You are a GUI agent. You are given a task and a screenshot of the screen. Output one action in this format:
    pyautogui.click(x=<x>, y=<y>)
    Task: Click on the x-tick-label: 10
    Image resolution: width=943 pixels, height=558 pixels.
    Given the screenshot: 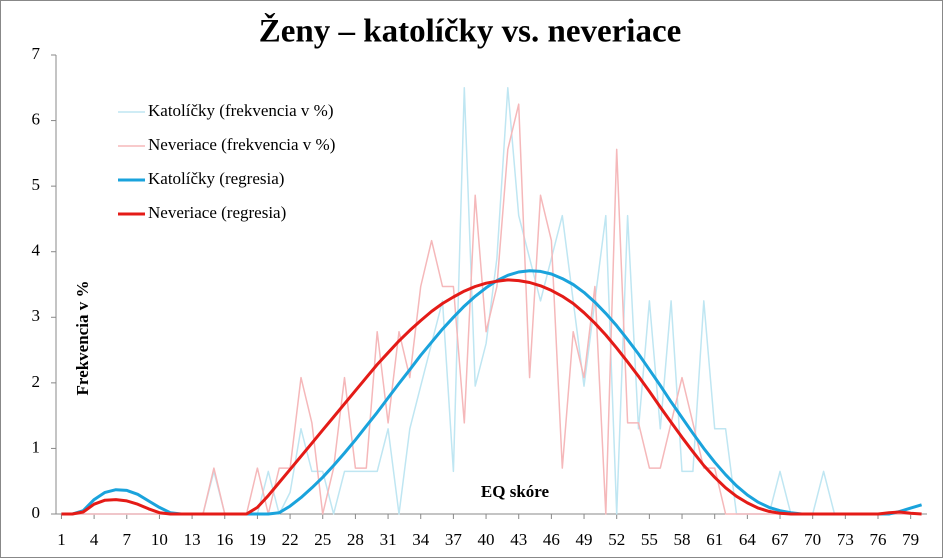 What is the action you would take?
    pyautogui.click(x=159, y=539)
    